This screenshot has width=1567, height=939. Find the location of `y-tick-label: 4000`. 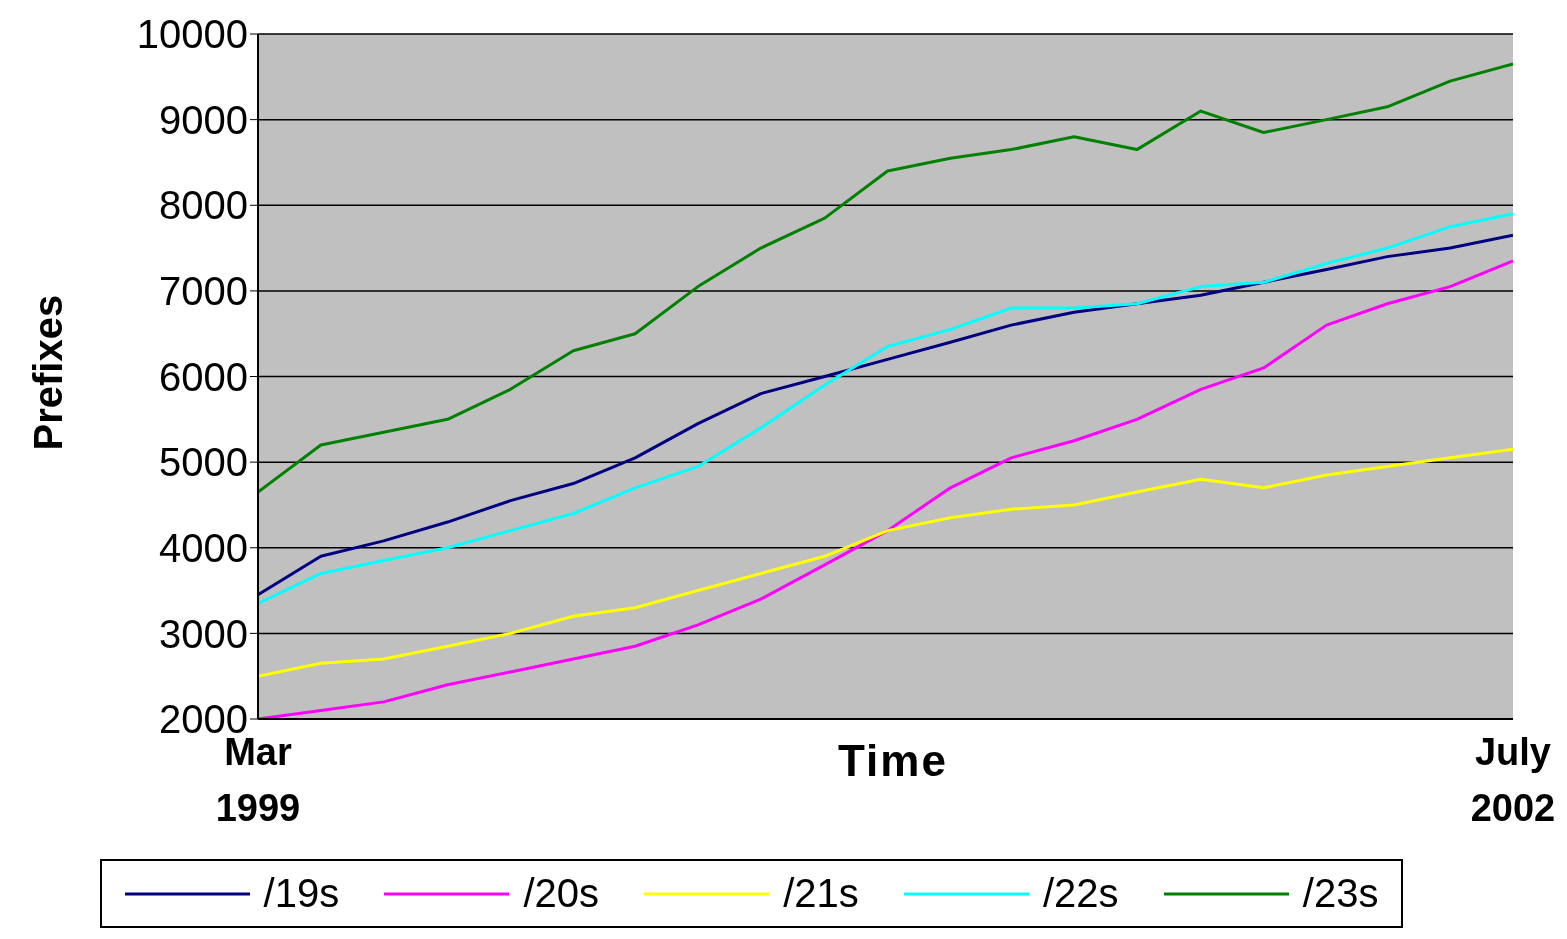

y-tick-label: 4000 is located at coordinates (203, 547).